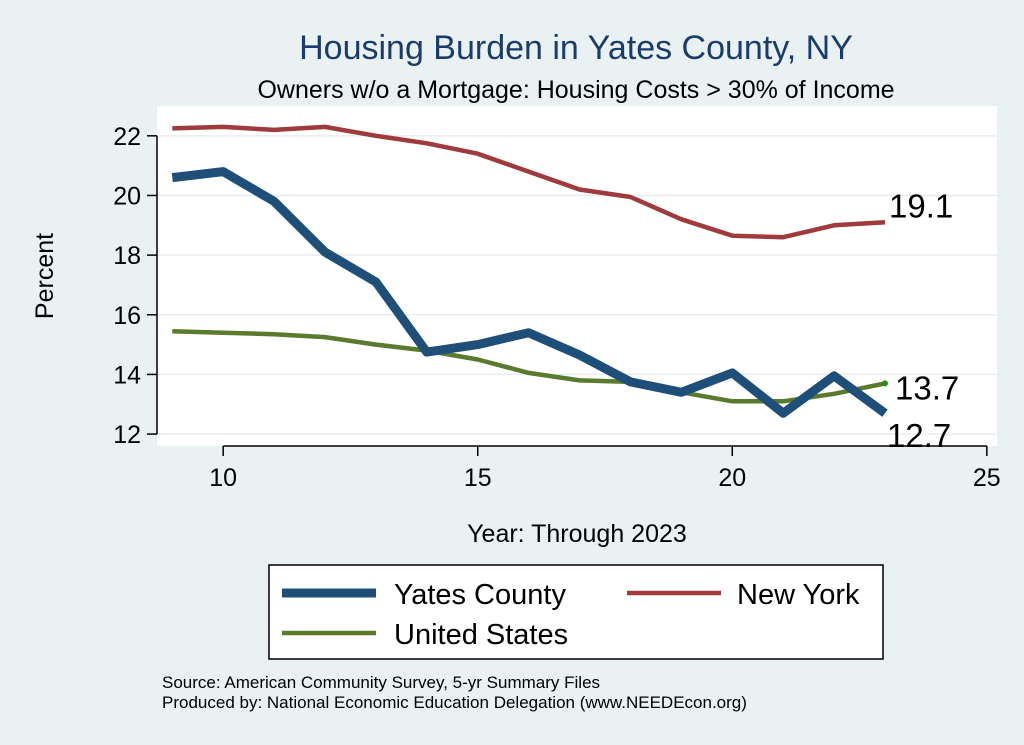 This screenshot has height=745, width=1024. What do you see at coordinates (135, 286) in the screenshot?
I see `y-ticks: 12 14 16 18 20 22` at bounding box center [135, 286].